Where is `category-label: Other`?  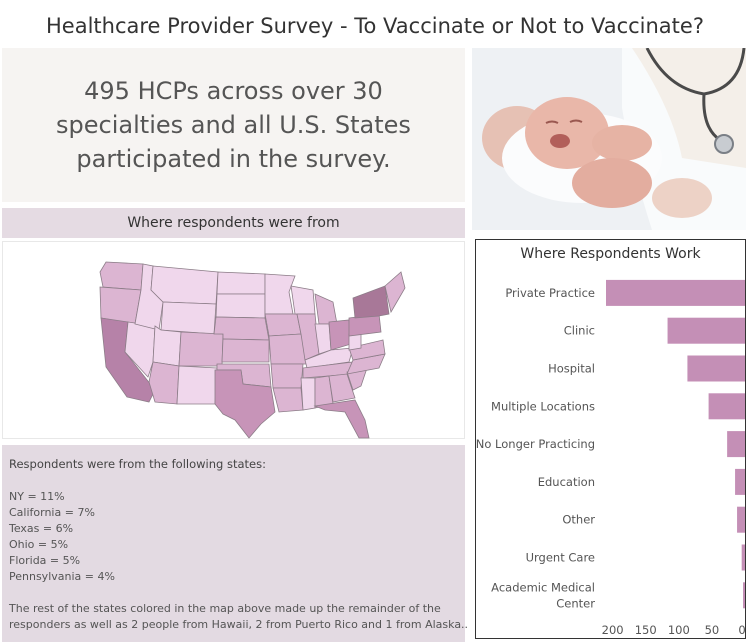 category-label: Other is located at coordinates (578, 520).